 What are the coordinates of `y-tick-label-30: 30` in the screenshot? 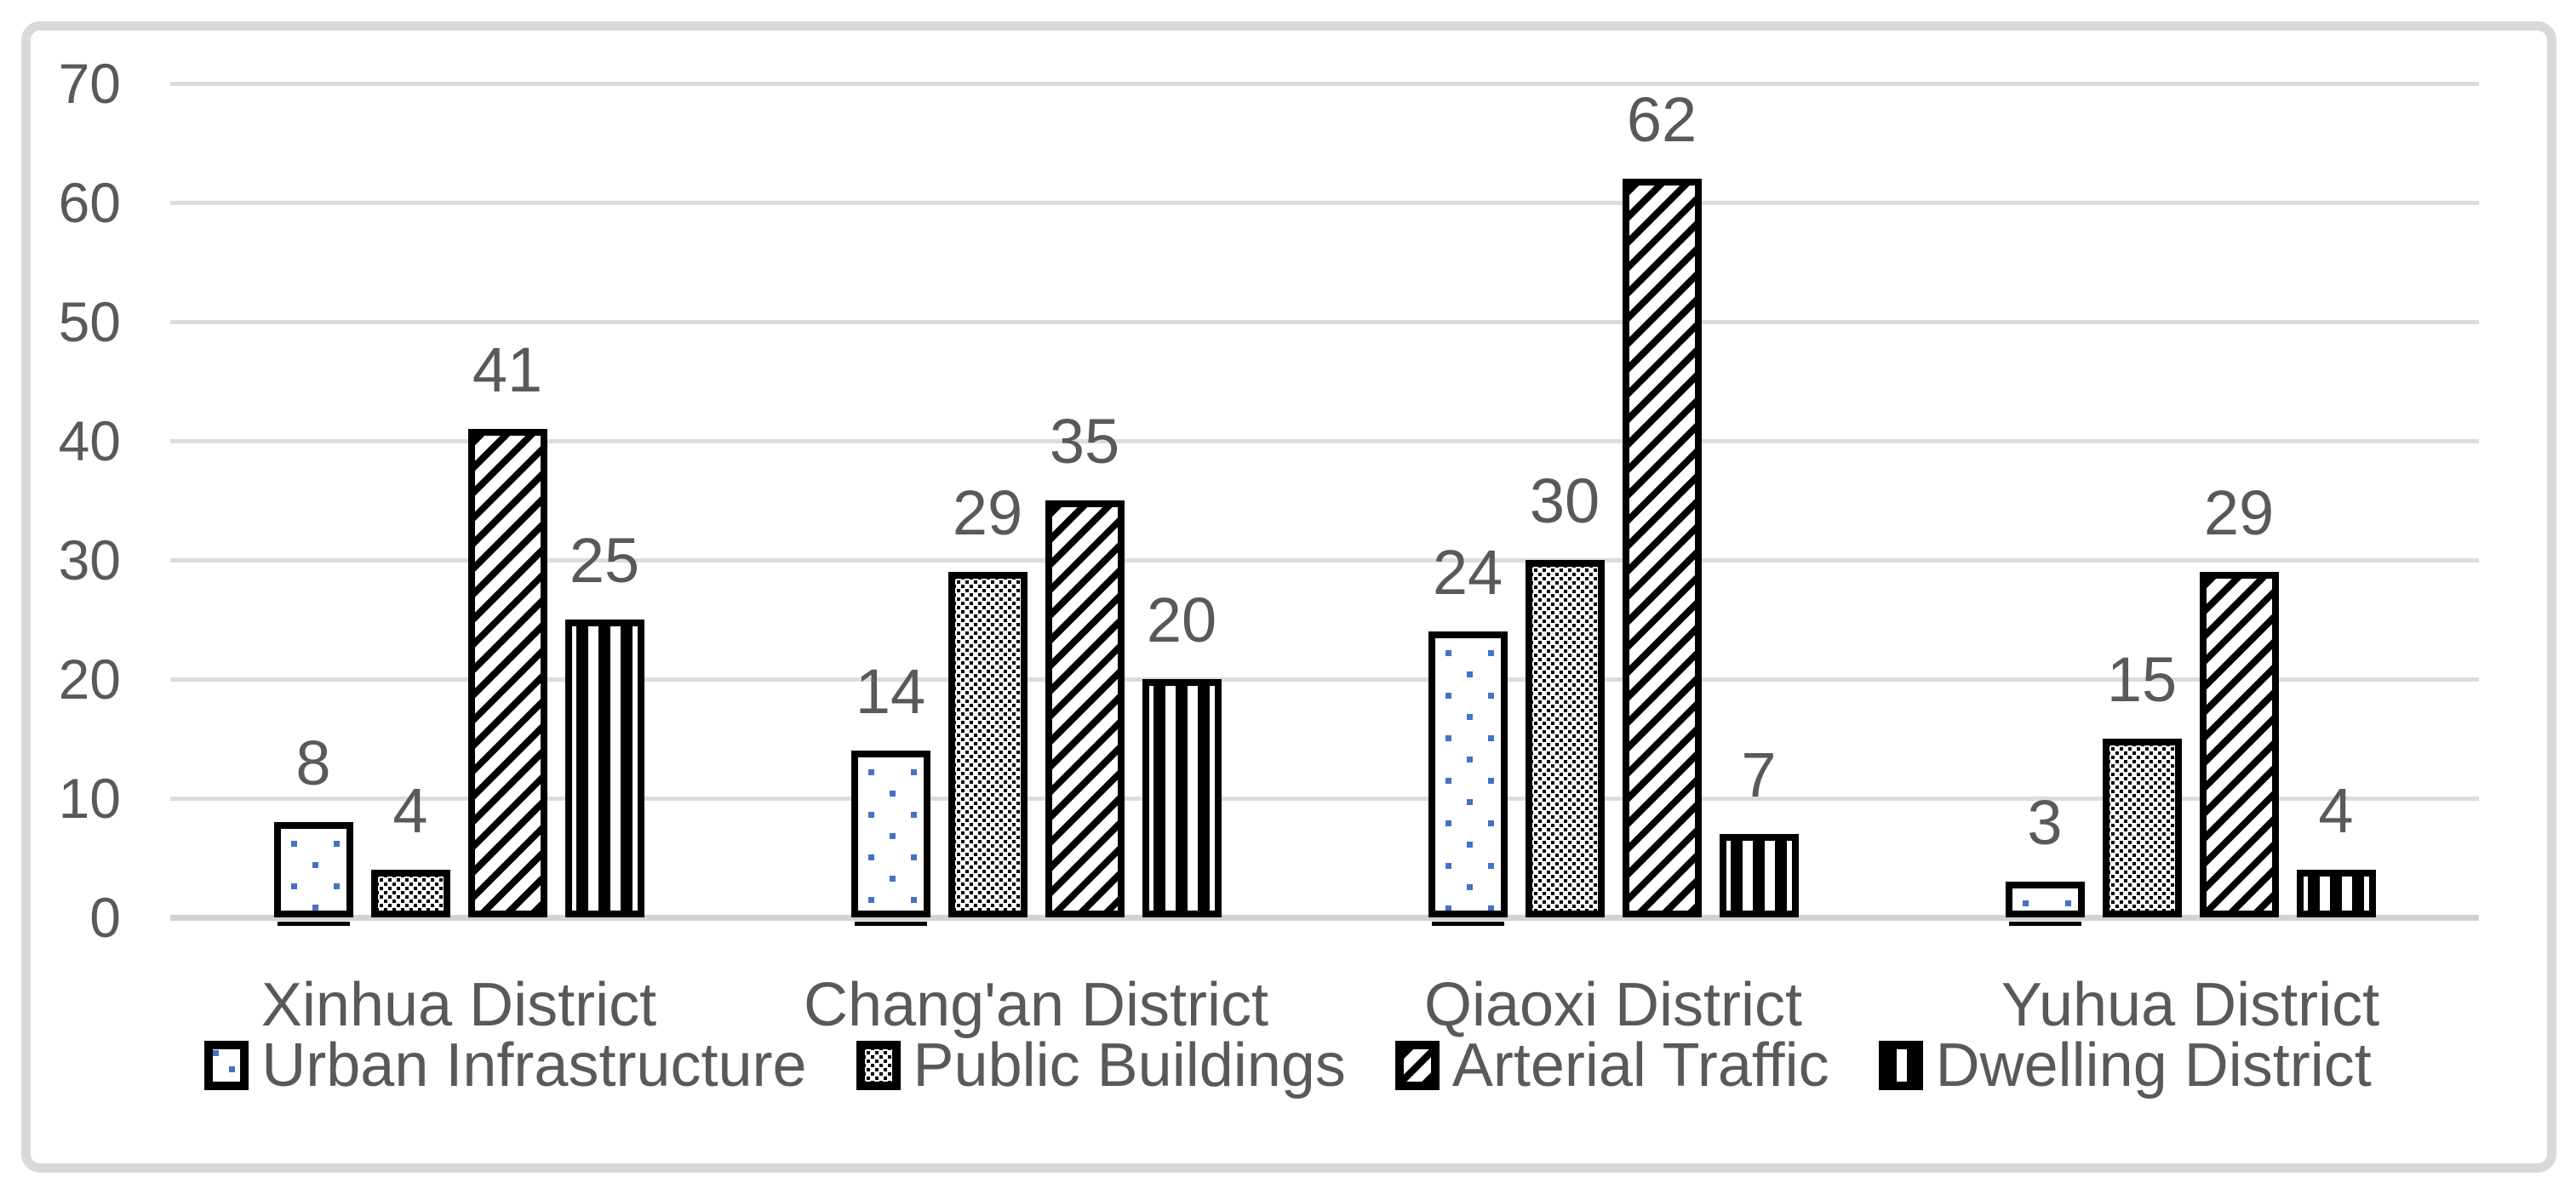 It's located at (89, 559).